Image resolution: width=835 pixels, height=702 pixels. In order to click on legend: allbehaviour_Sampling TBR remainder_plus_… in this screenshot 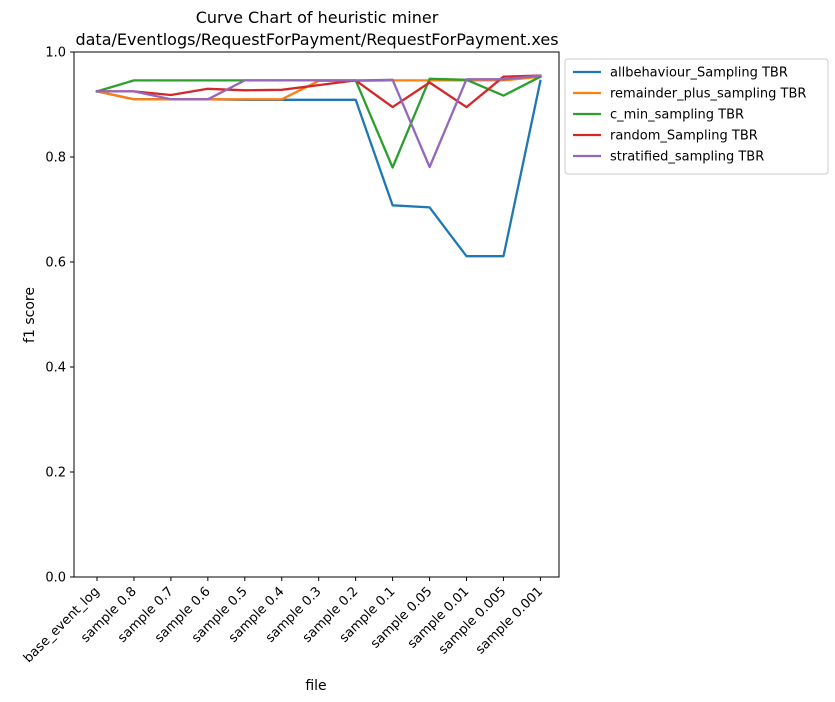, I will do `click(696, 116)`.